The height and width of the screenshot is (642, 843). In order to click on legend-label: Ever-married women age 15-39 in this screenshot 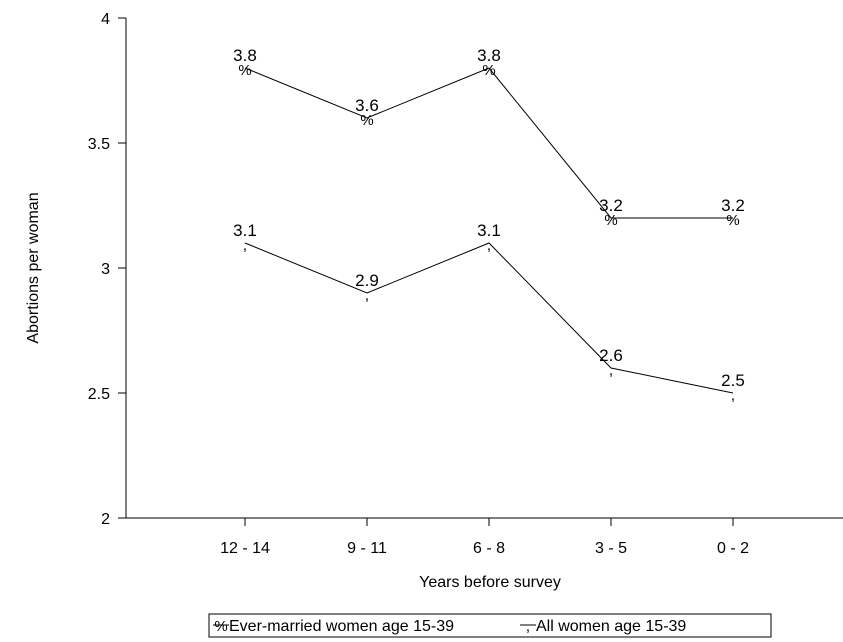, I will do `click(341, 626)`.